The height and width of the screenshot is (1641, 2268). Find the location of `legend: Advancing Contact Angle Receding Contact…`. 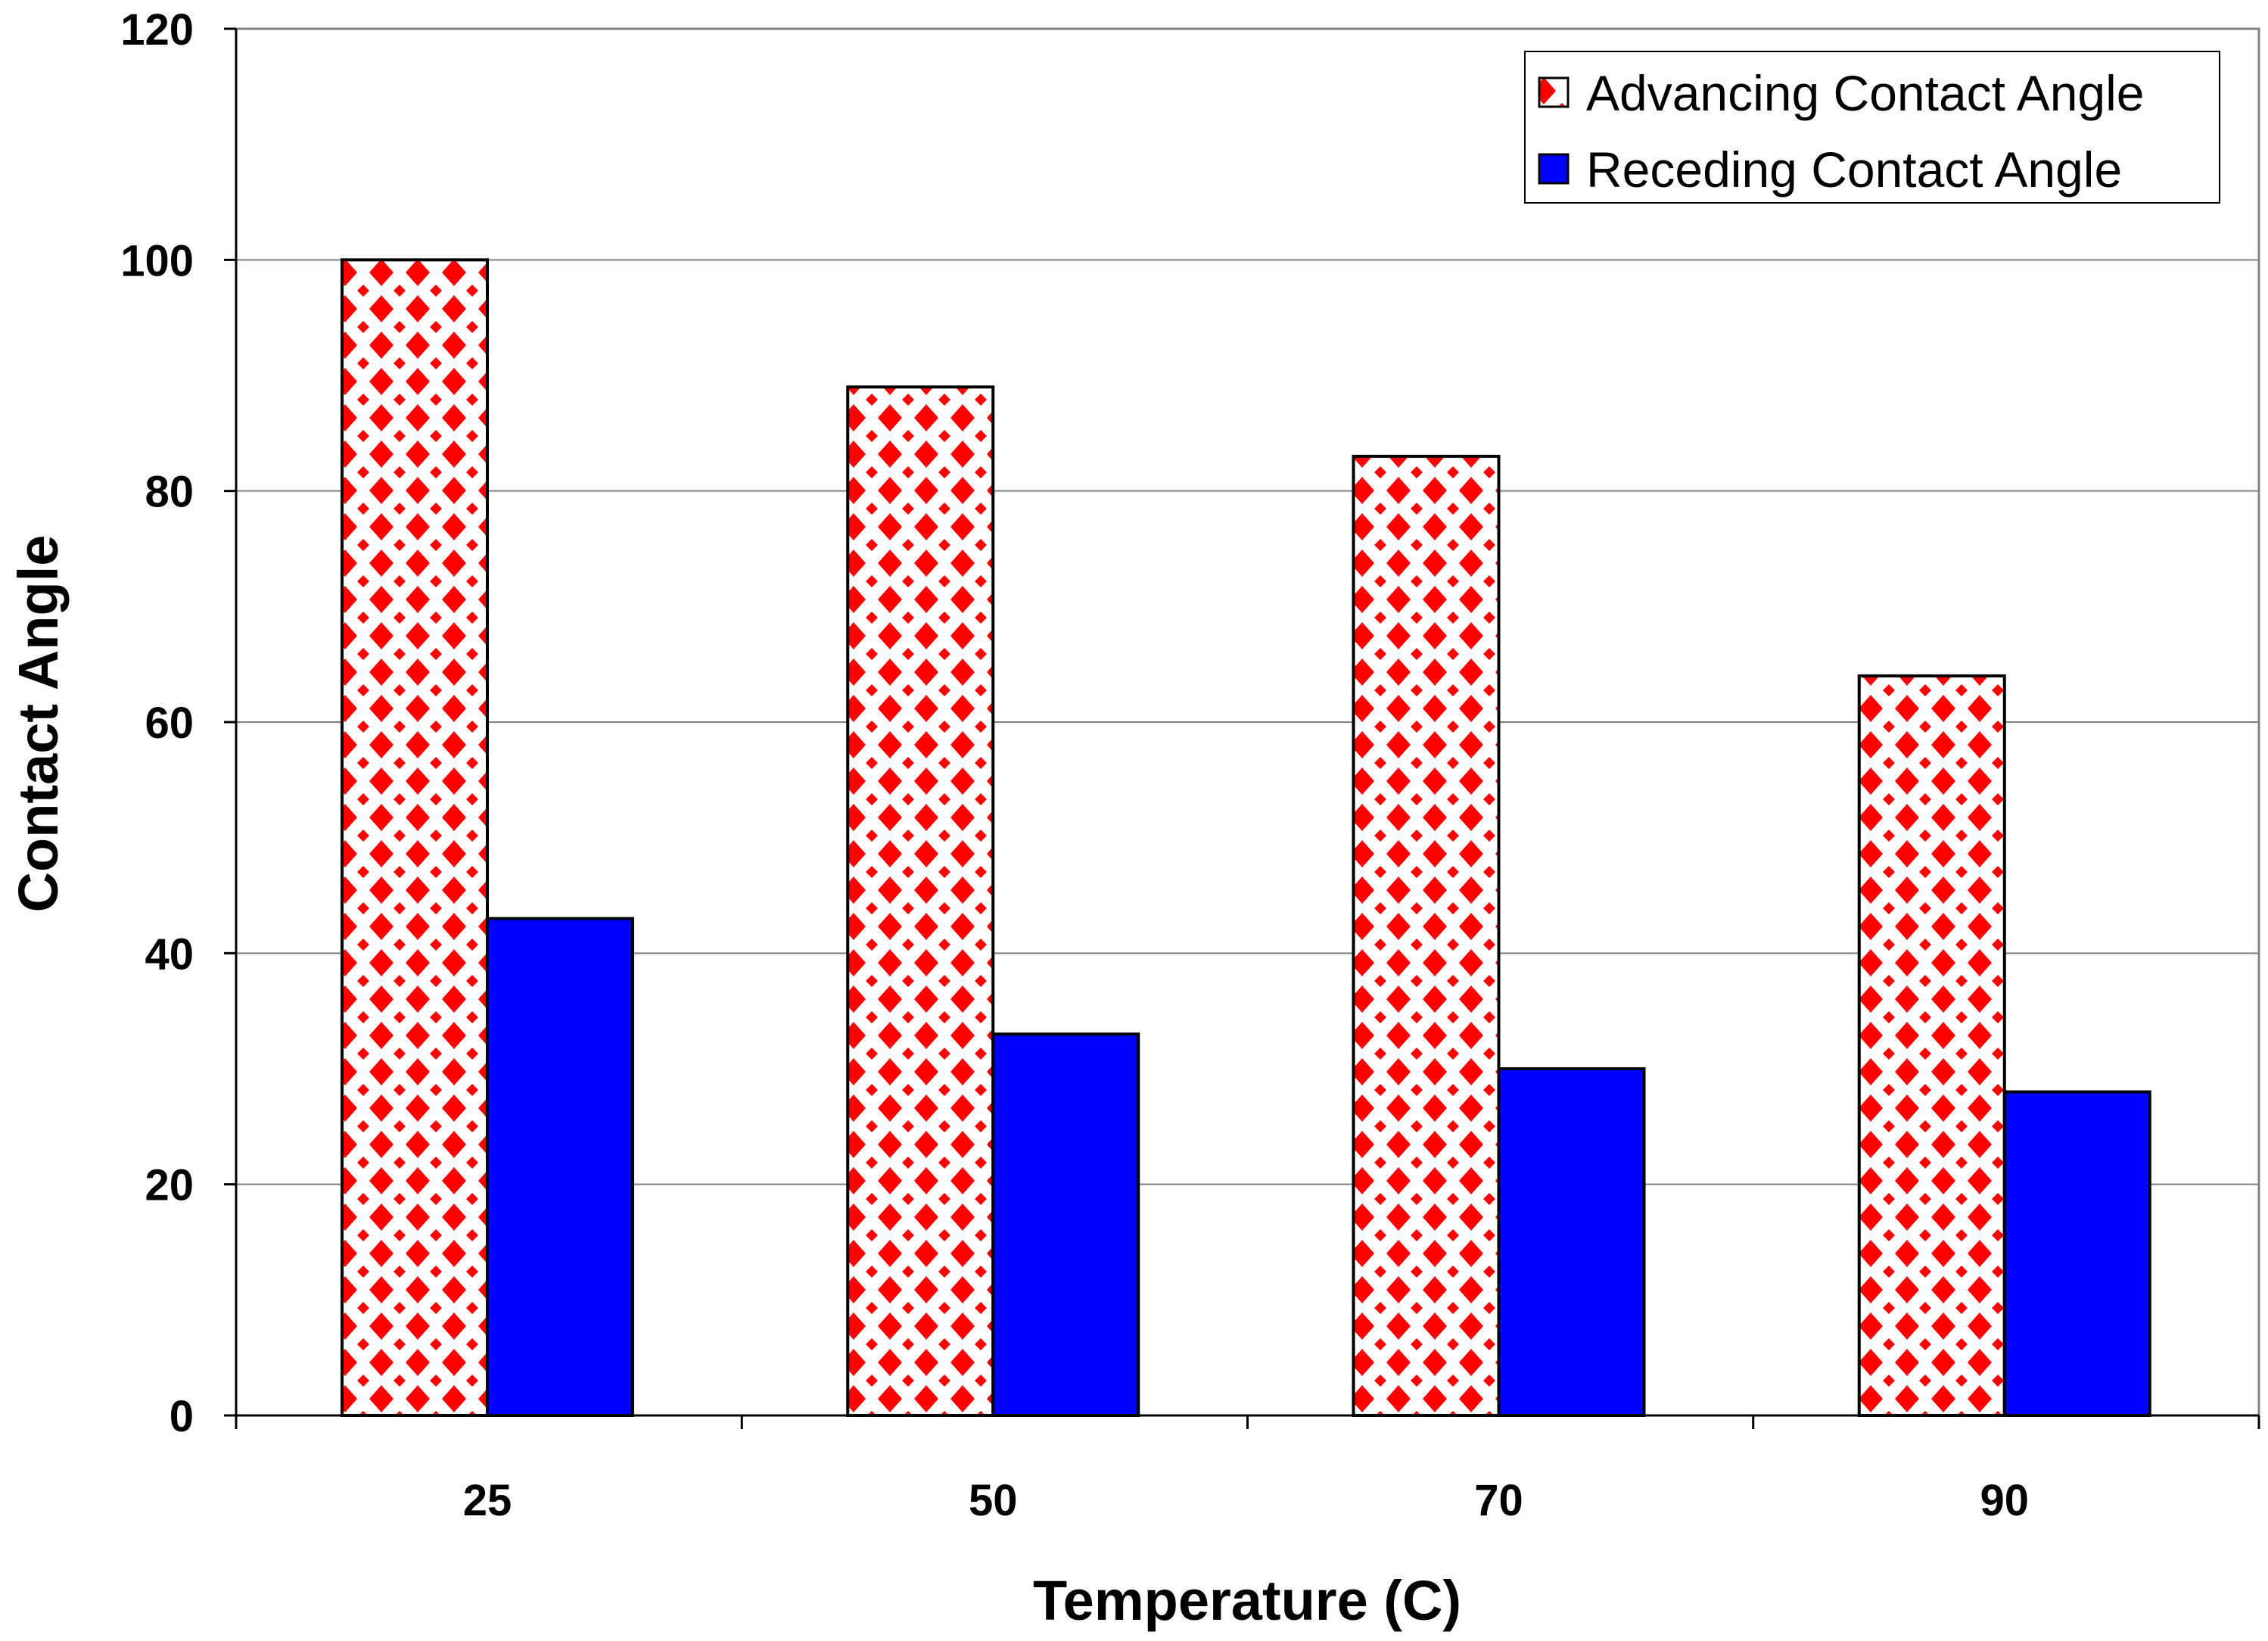

legend: Advancing Contact Angle Receding Contact… is located at coordinates (1872, 127).